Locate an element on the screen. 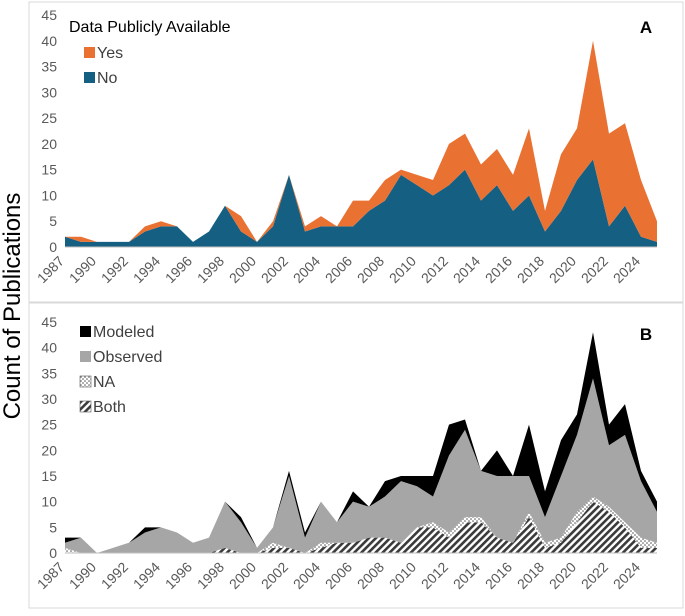 The image size is (685, 616). area-series-both is located at coordinates (361, 527).